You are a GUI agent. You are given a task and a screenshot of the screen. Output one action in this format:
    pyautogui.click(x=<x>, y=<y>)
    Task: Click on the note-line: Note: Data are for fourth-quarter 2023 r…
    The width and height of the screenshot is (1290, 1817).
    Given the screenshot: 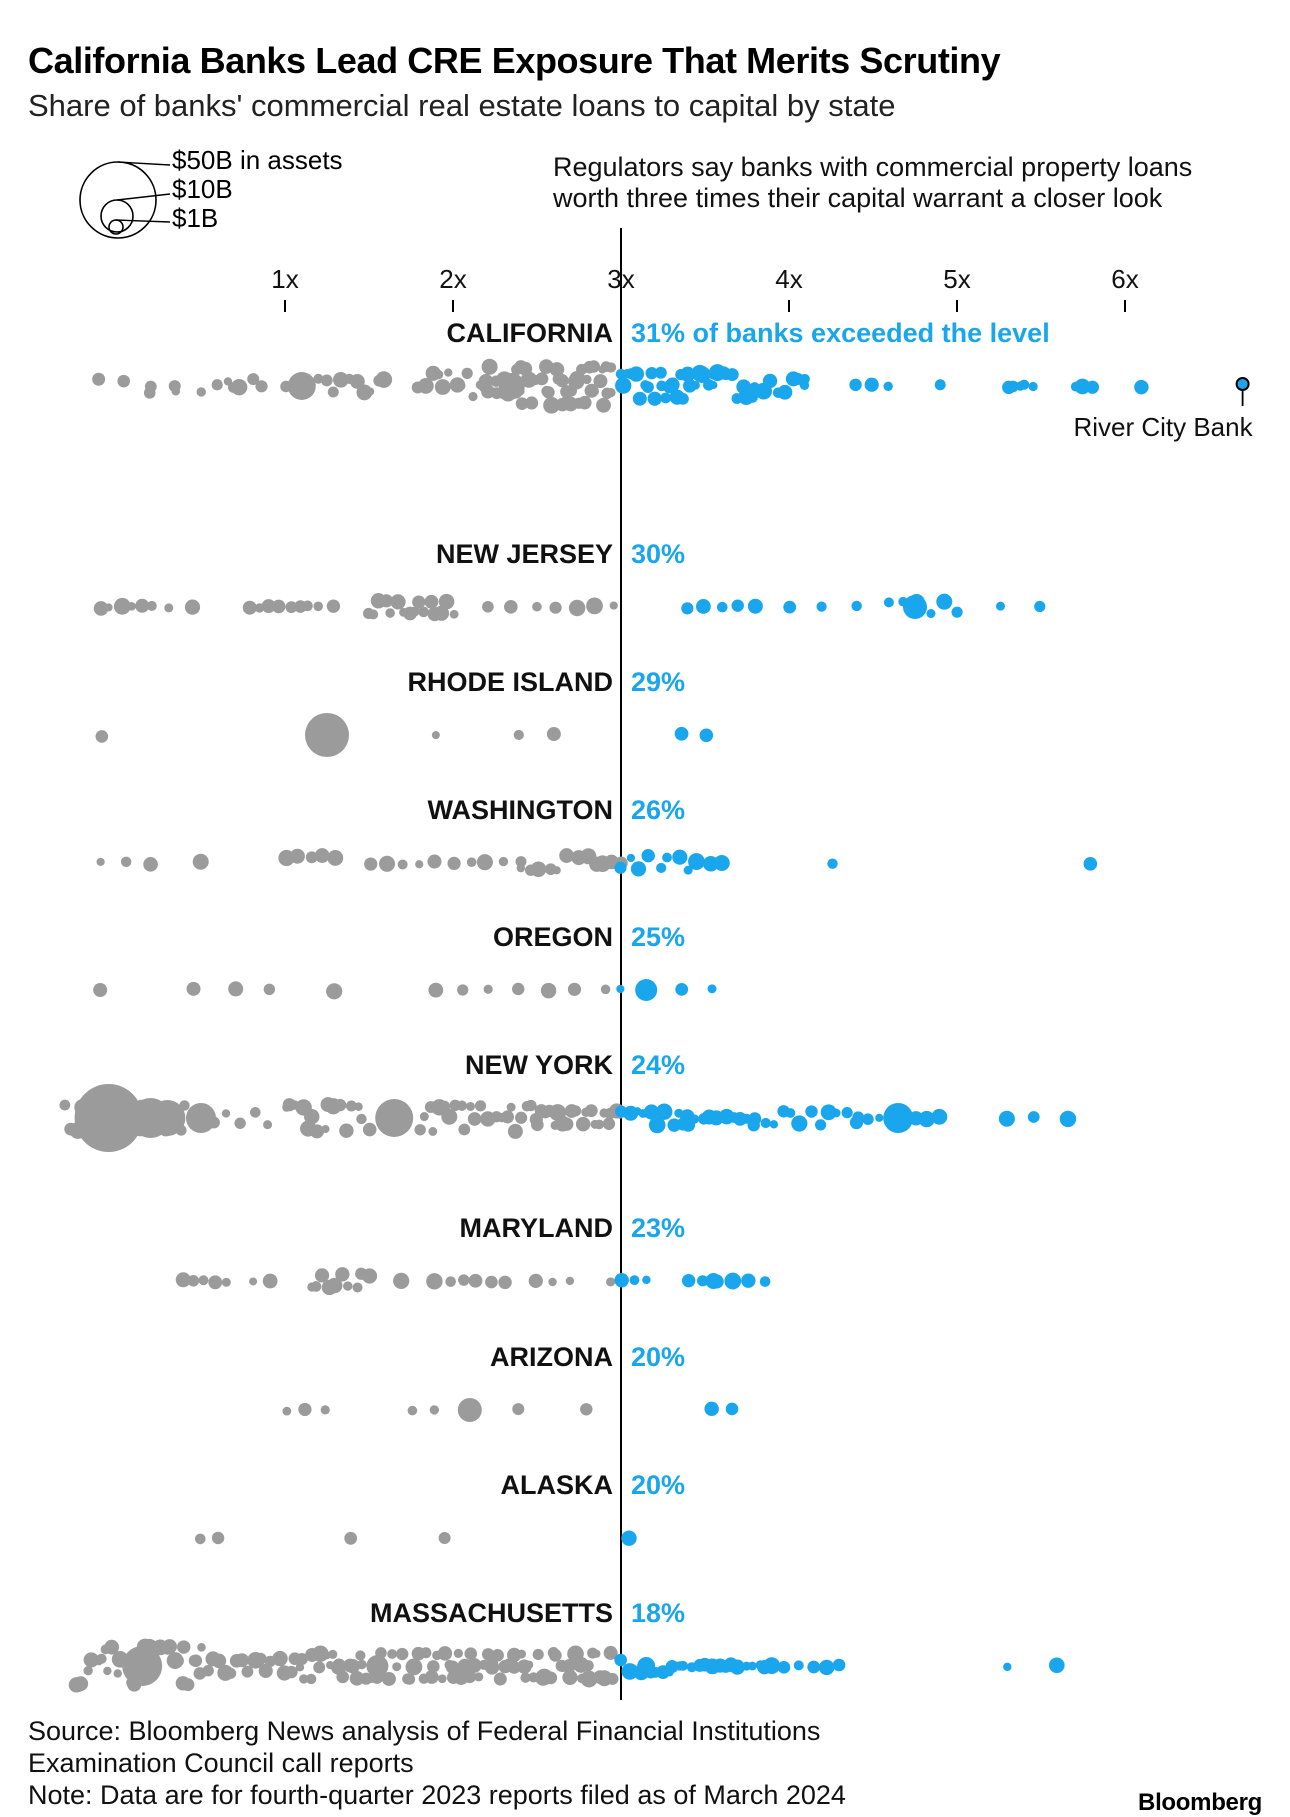 What is the action you would take?
    pyautogui.click(x=437, y=1795)
    